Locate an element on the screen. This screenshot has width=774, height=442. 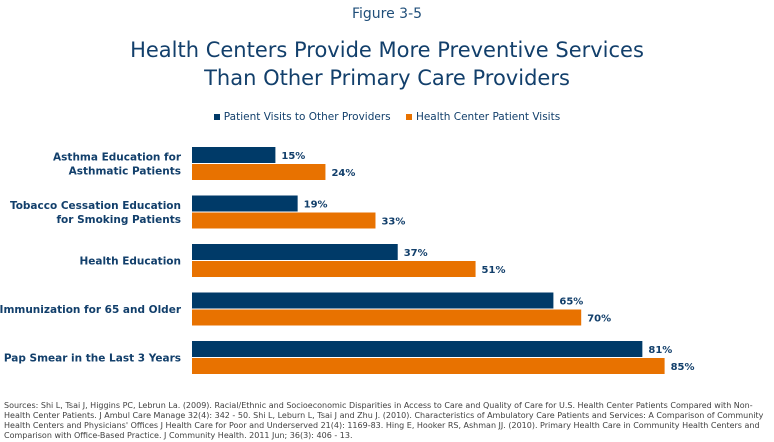
legend-item-other-providers: Patient Visits to Other Providers is located at coordinates (302, 117).